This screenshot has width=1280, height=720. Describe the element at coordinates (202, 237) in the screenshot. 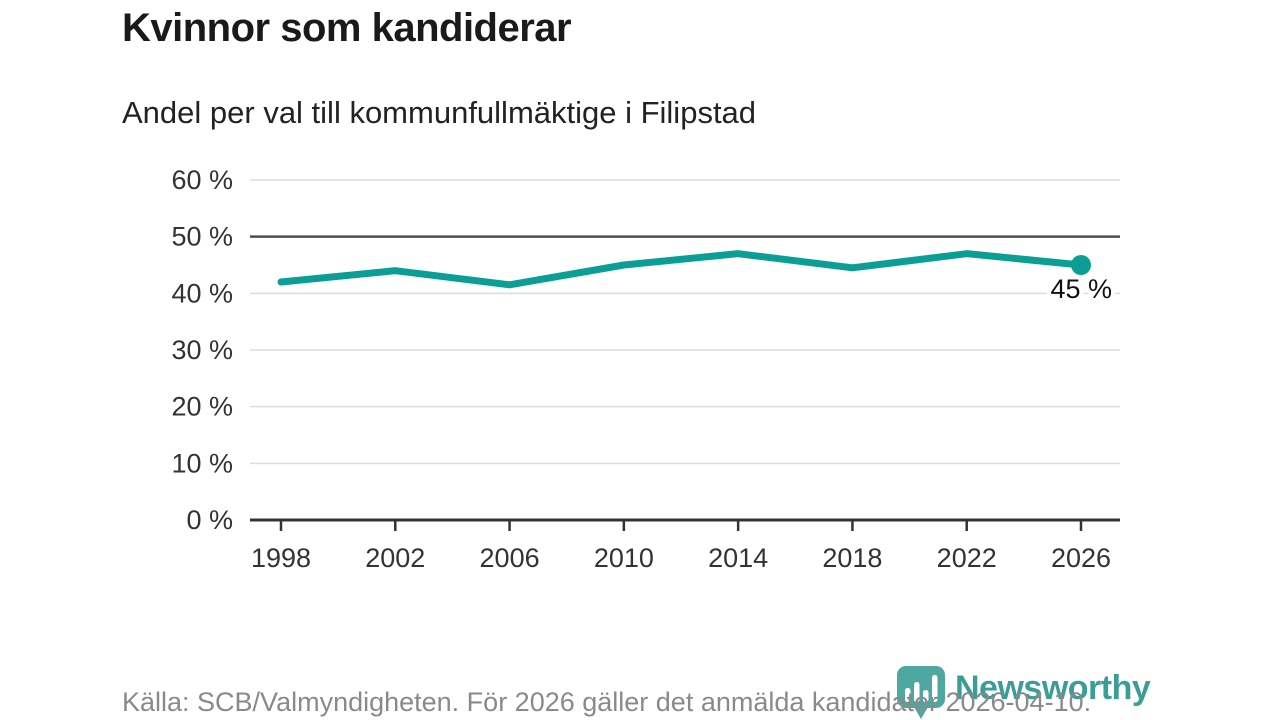

I see `y-tick-label: 50 %` at that location.